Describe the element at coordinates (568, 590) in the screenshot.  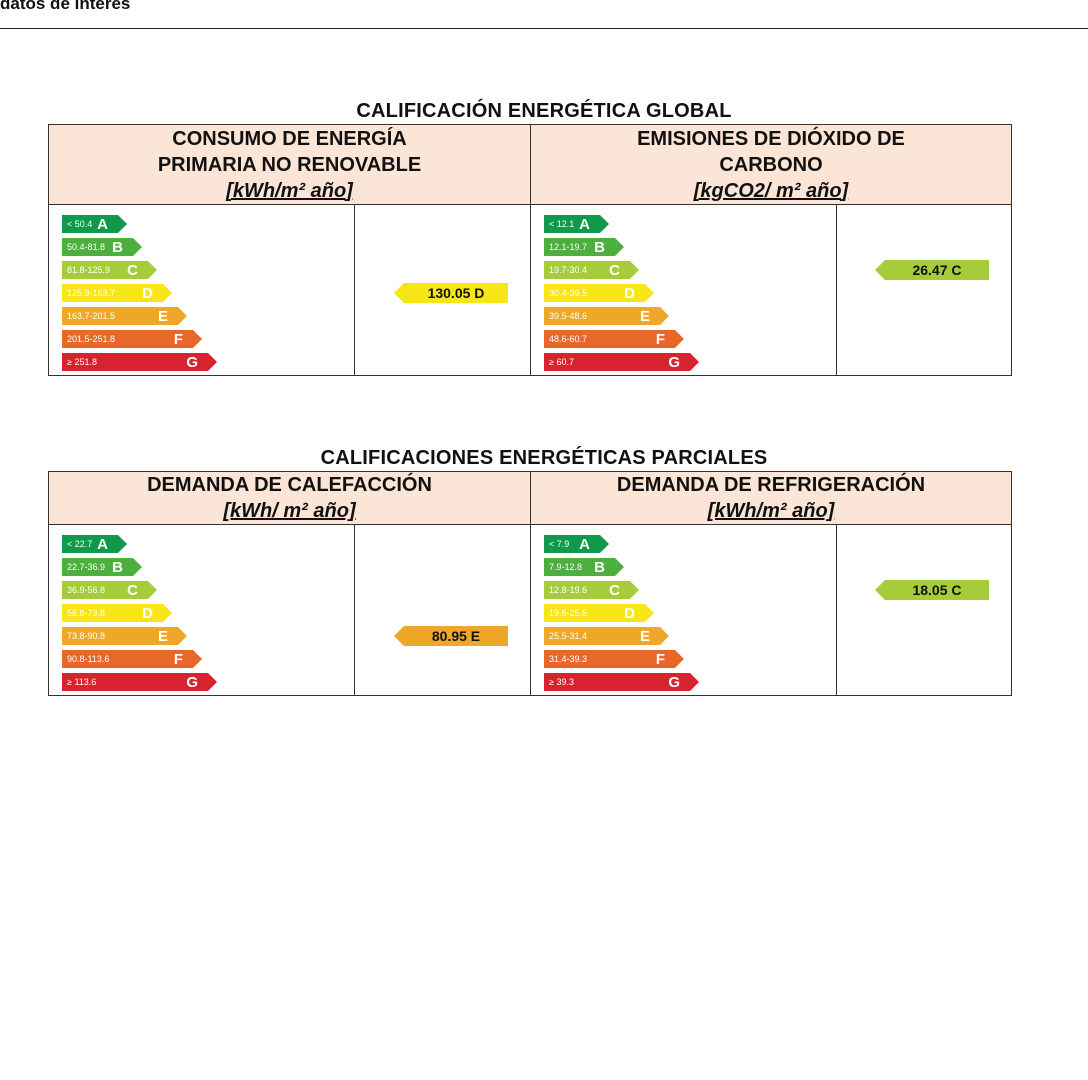
I see `scale-range-label: 12.8-19.6` at that location.